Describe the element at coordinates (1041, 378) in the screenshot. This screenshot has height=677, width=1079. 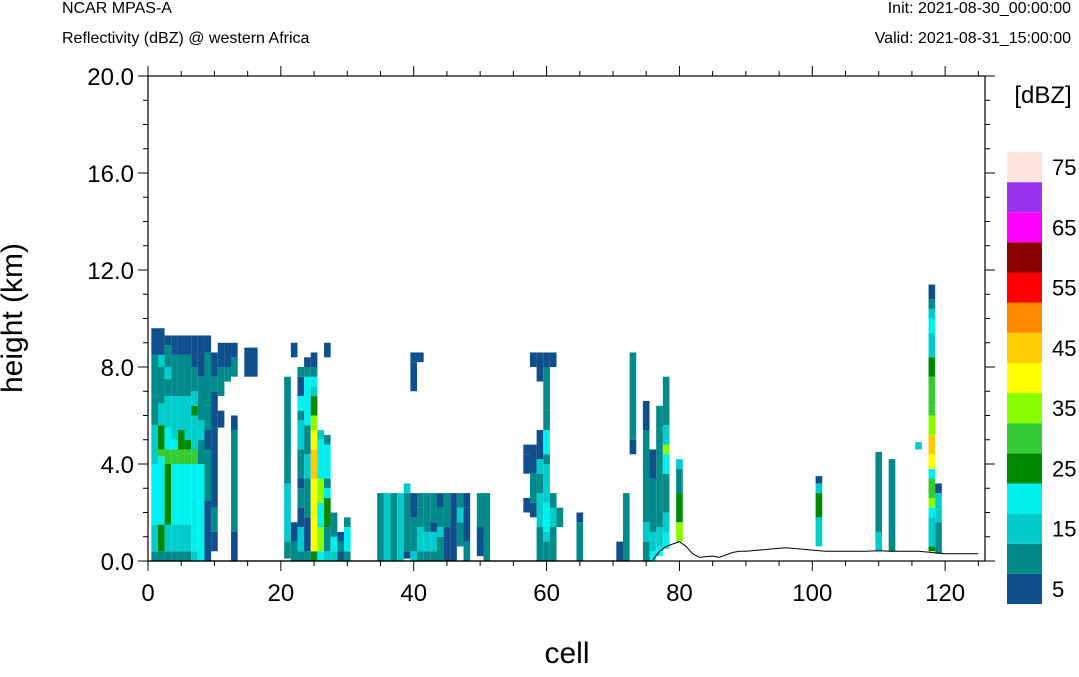
I see `colorbar-legend: 5 15 25 35 45 55 65 75` at that location.